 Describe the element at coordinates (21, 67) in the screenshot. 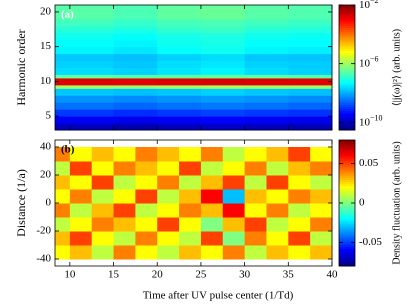

I see `y-axis-label: Harmonic order` at that location.